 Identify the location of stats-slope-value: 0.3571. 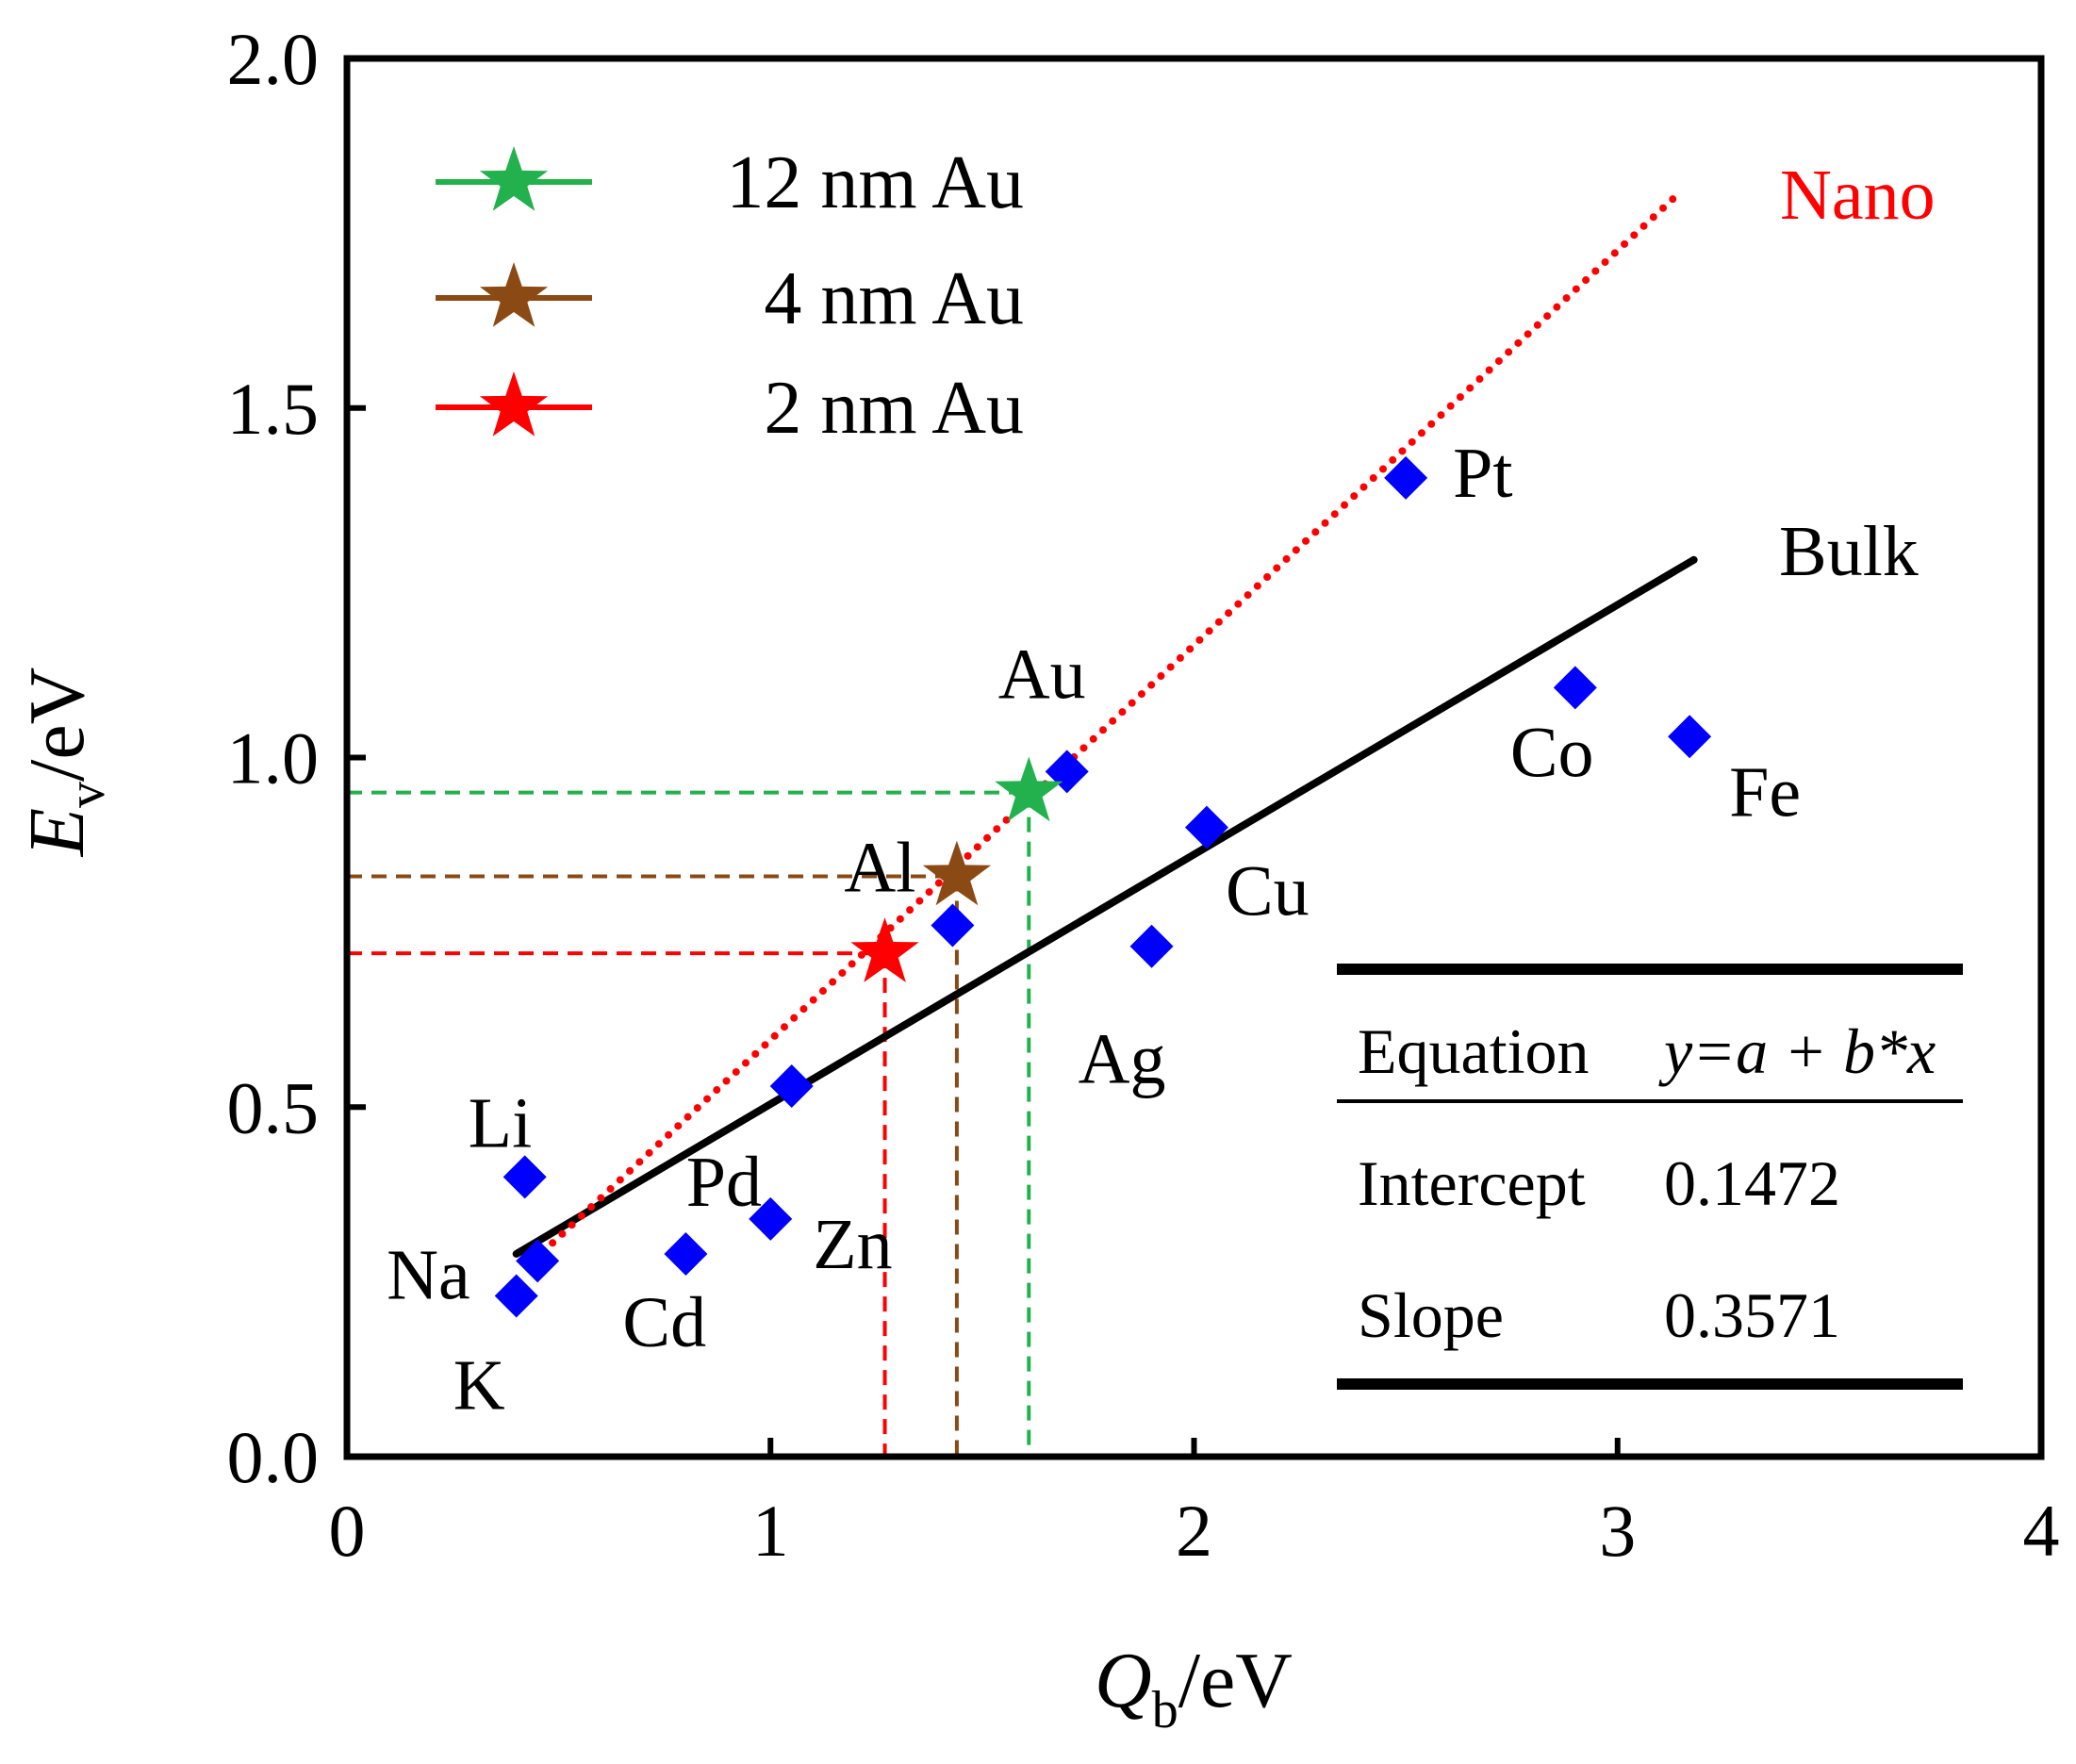
(1752, 1315).